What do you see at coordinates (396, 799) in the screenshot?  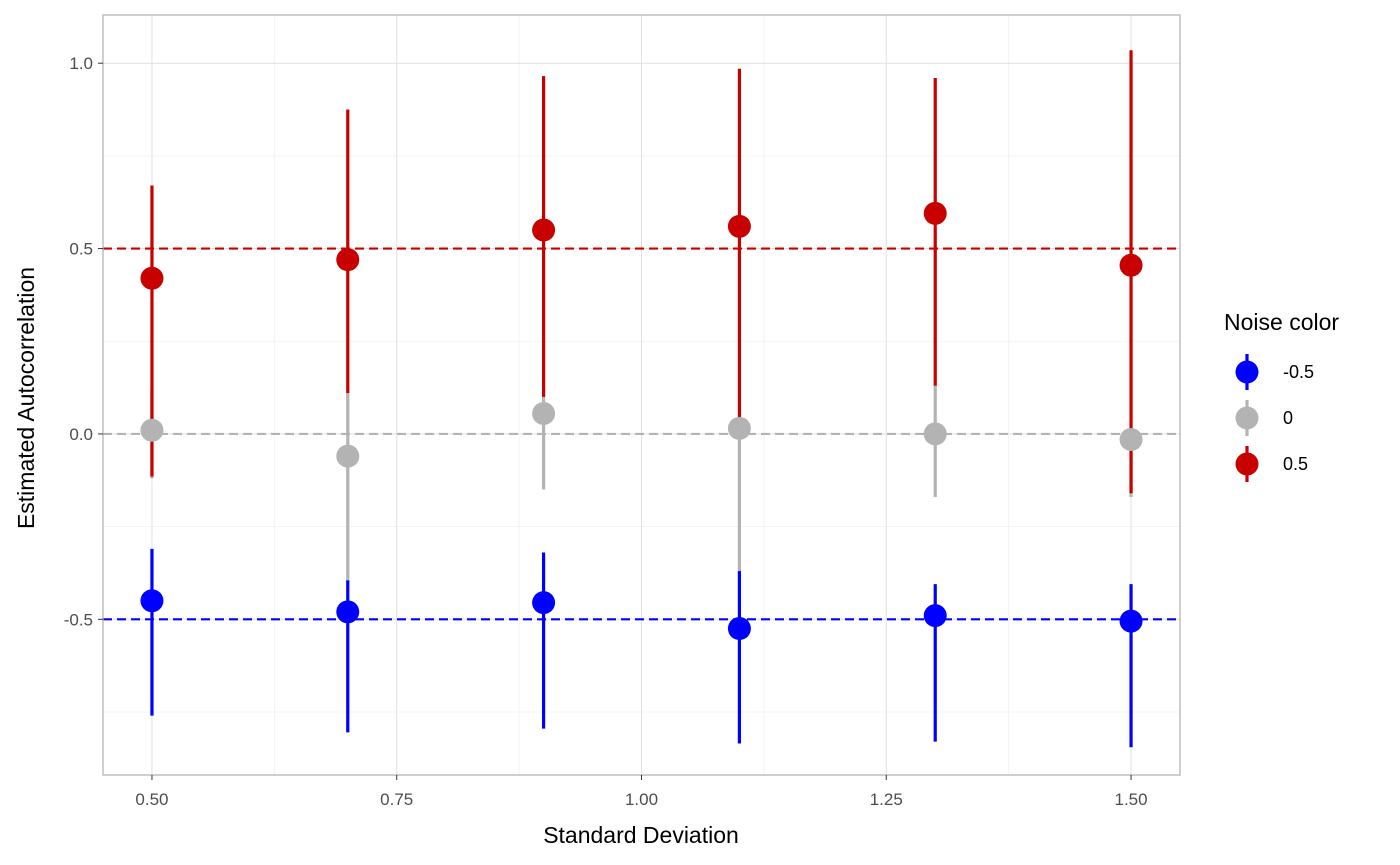 I see `x-tick-label: 0.75` at bounding box center [396, 799].